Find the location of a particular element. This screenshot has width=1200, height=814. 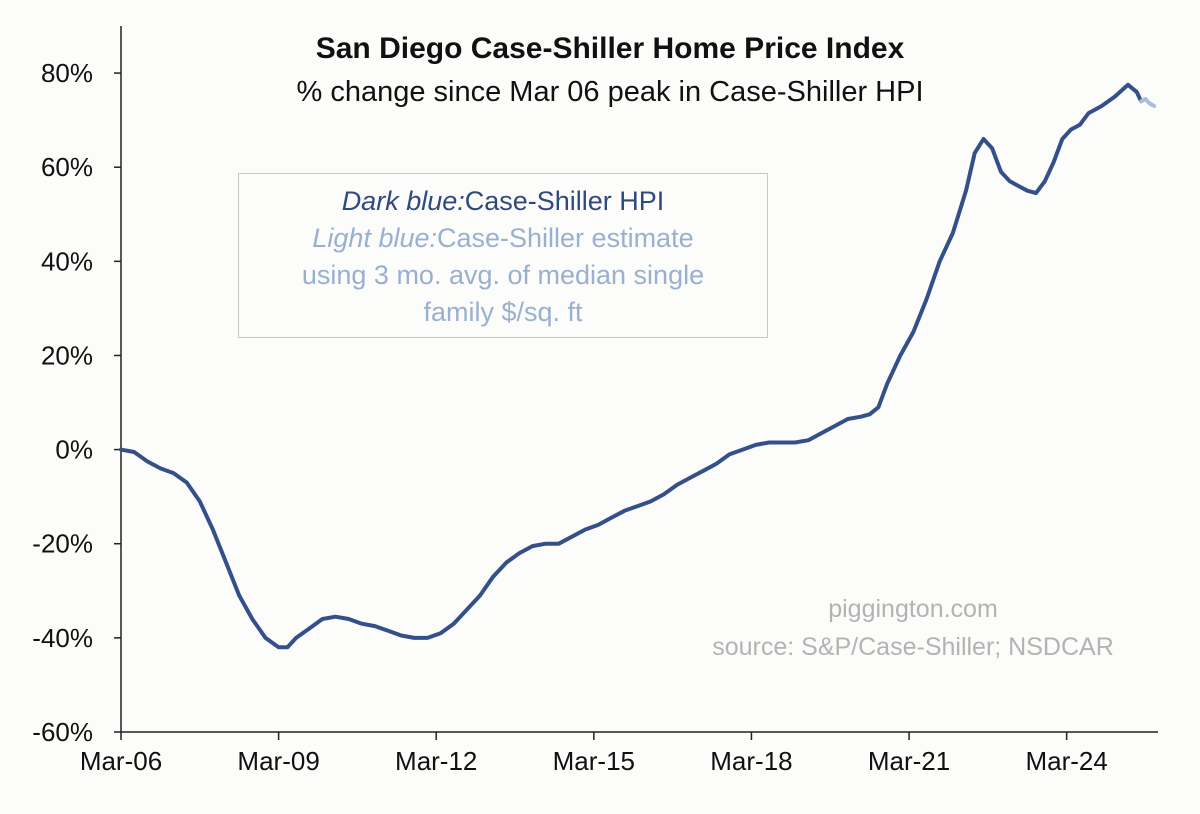

legend-light-entry: Light blue:Case-Shiller estimate is located at coordinates (503, 238).